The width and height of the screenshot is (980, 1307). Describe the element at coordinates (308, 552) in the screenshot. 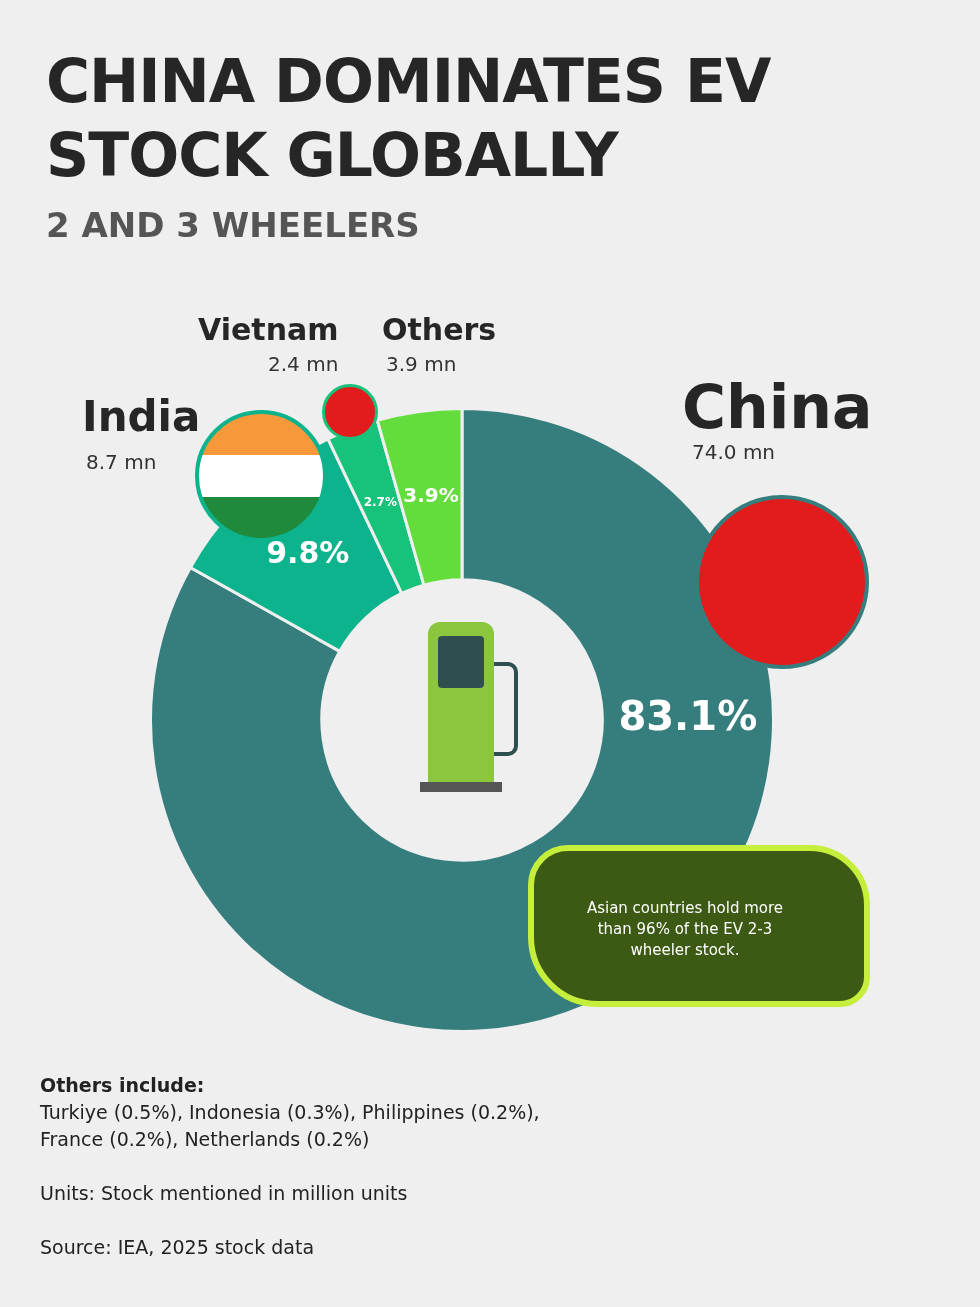

I see `text: 9.8%` at that location.